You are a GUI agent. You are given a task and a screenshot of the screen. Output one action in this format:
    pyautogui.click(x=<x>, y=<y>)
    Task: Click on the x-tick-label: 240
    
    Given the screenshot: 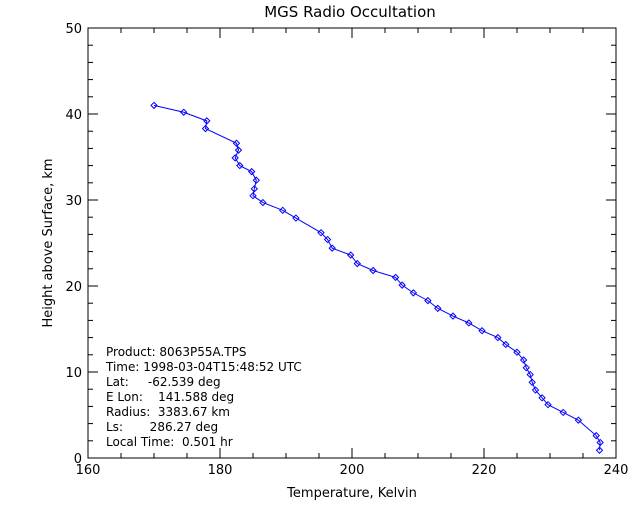 What is the action you would take?
    pyautogui.click(x=616, y=470)
    